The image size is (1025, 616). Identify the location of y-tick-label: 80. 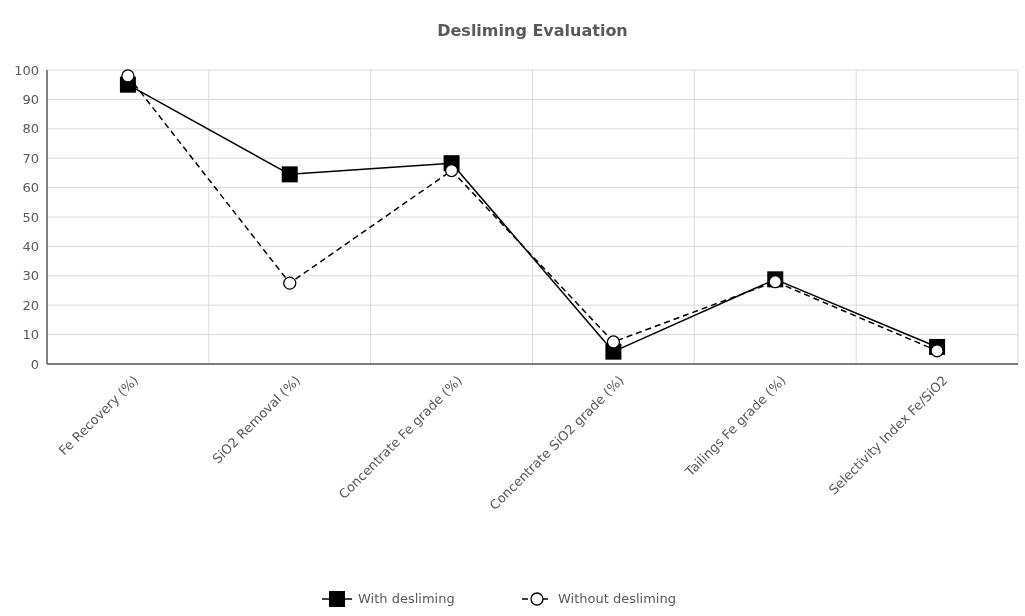
(30, 129).